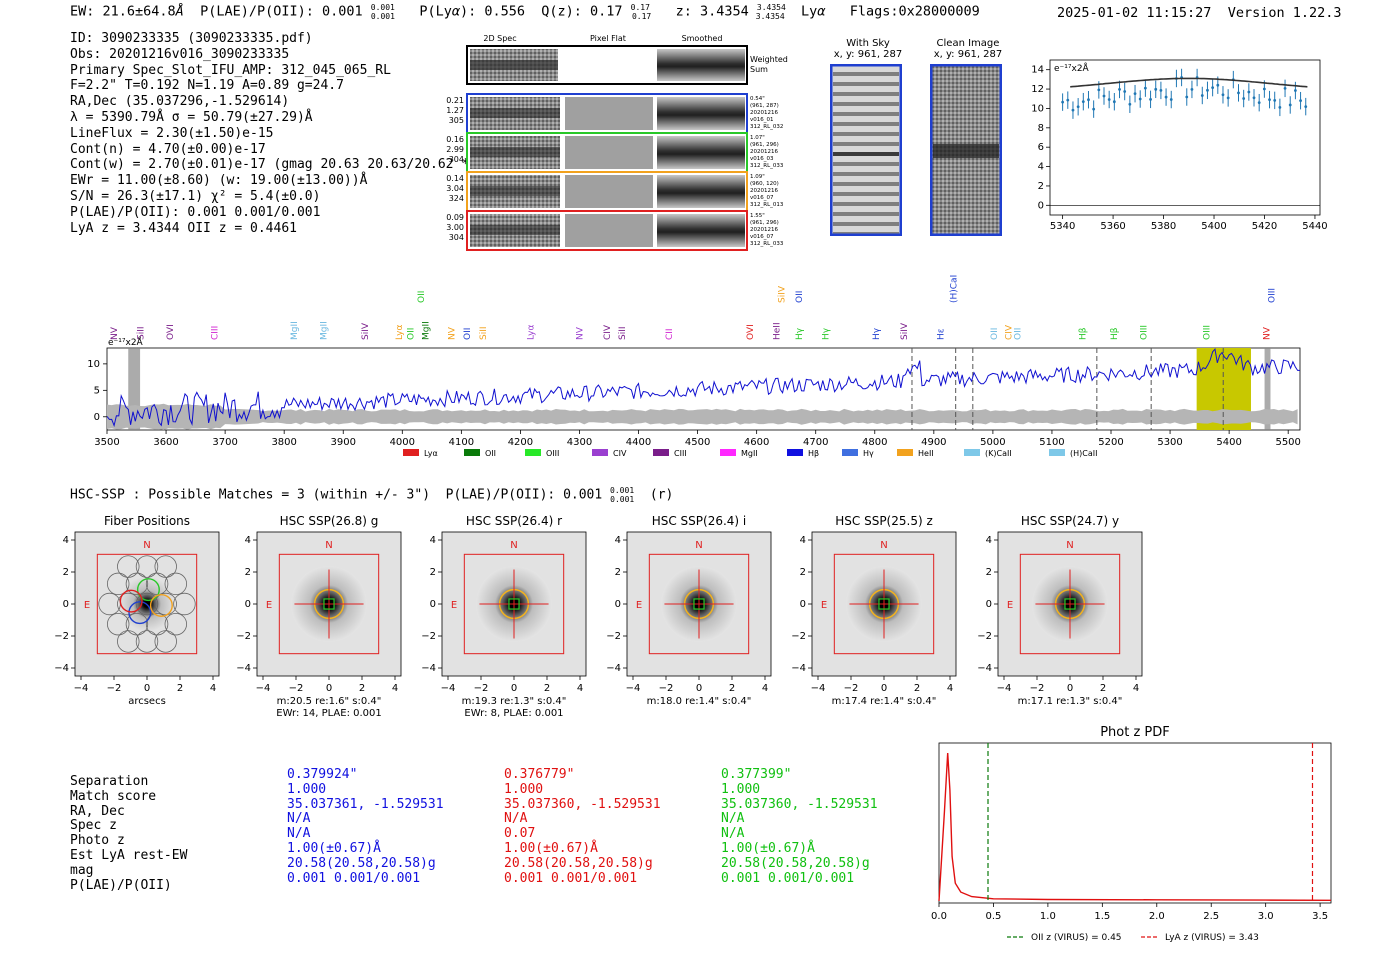  Describe the element at coordinates (248, 540) in the screenshot. I see `hsc-ytick-label: 4` at that location.